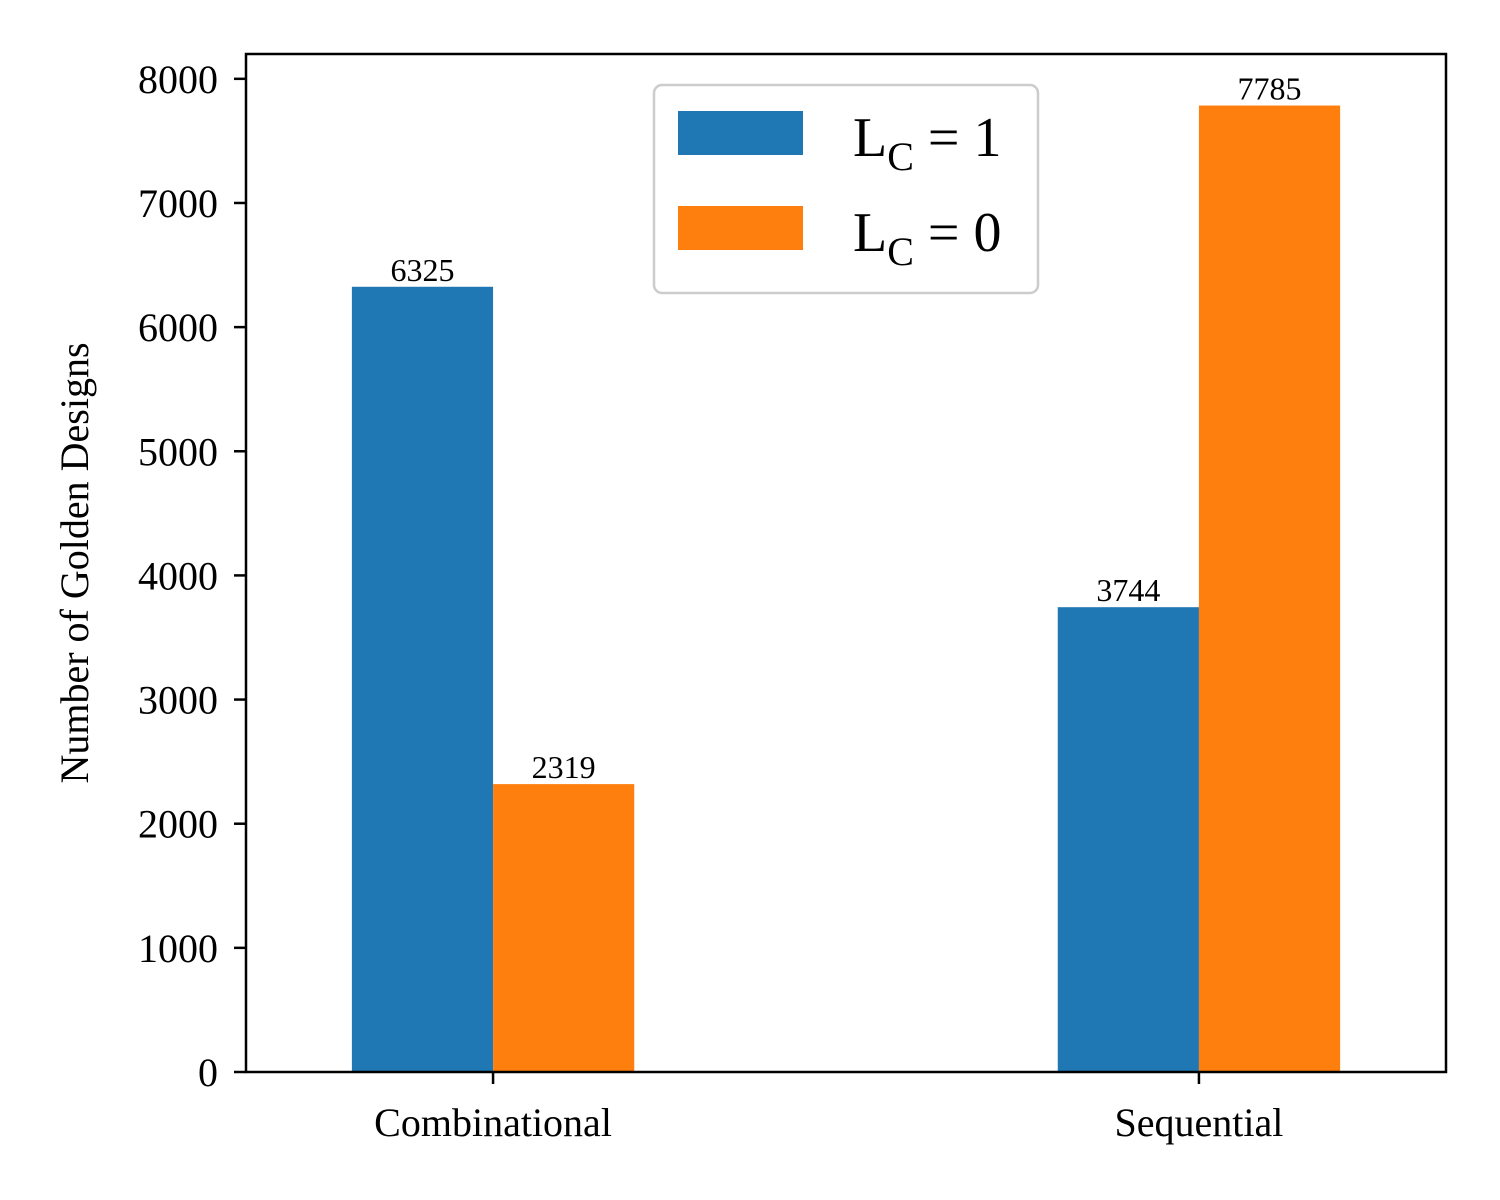 This screenshot has width=1500, height=1200. Describe the element at coordinates (846, 189) in the screenshot. I see `legend: LC = 1 LC = 0` at that location.